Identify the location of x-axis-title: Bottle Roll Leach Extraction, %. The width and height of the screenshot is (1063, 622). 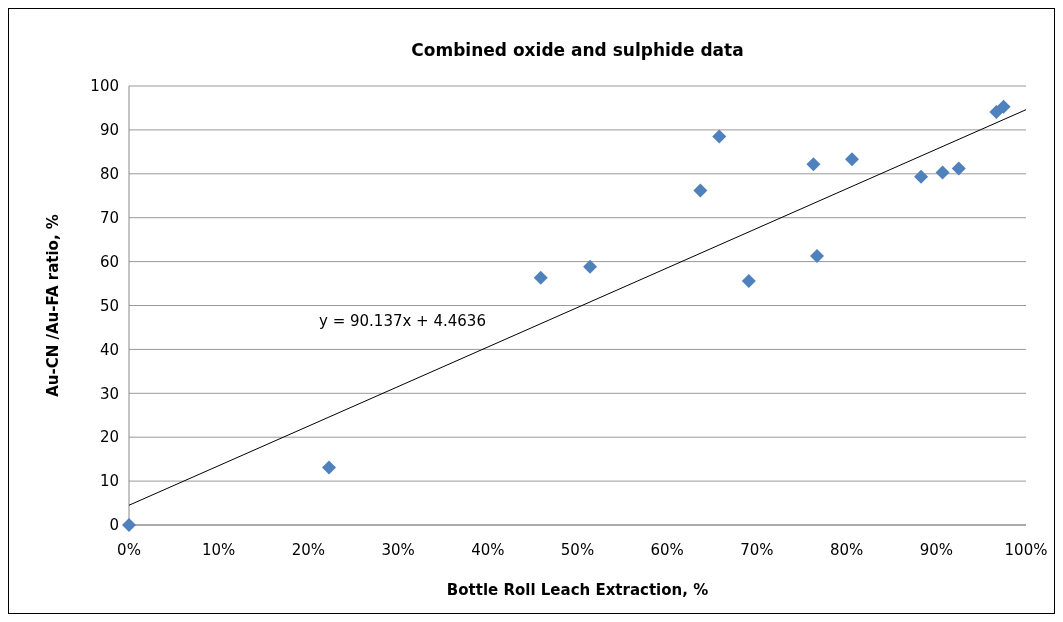
(577, 590).